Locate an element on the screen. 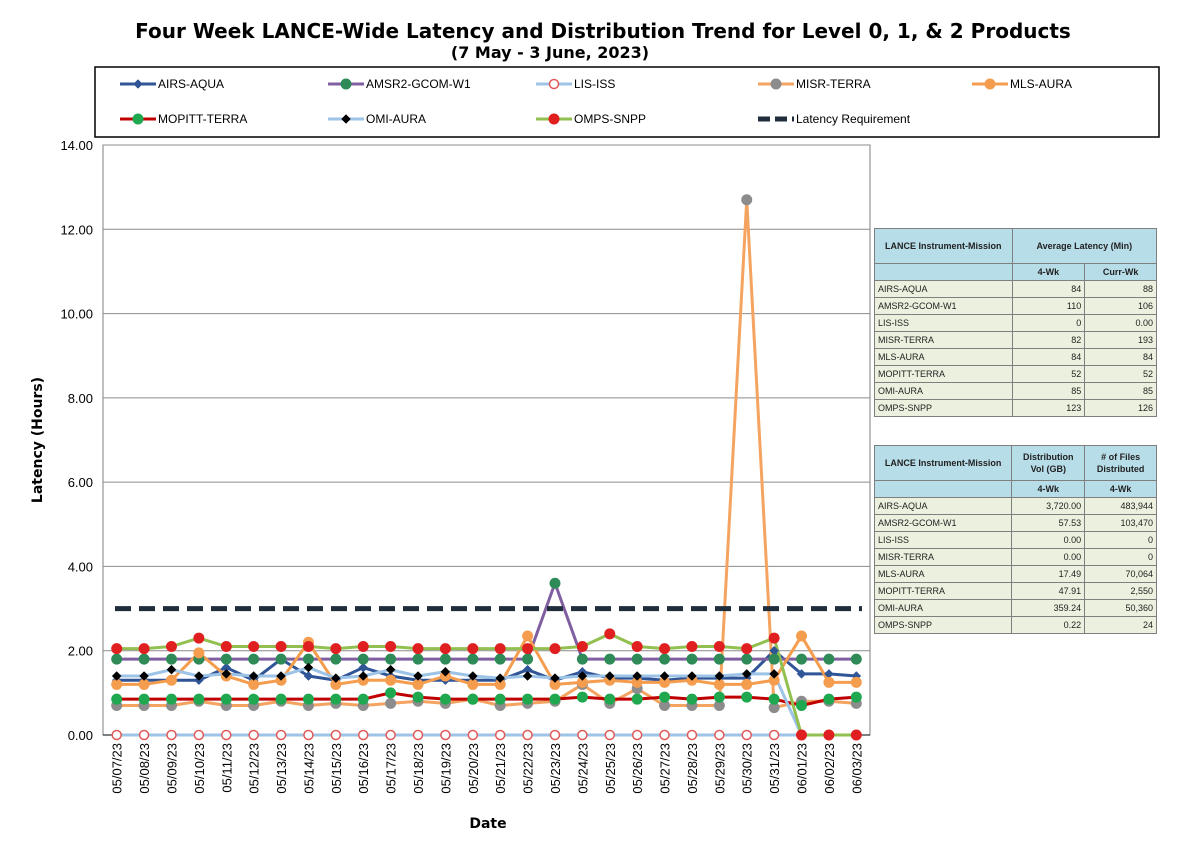  distribution-row: OMI-AURA 359.24 50,360 is located at coordinates (1015, 608).